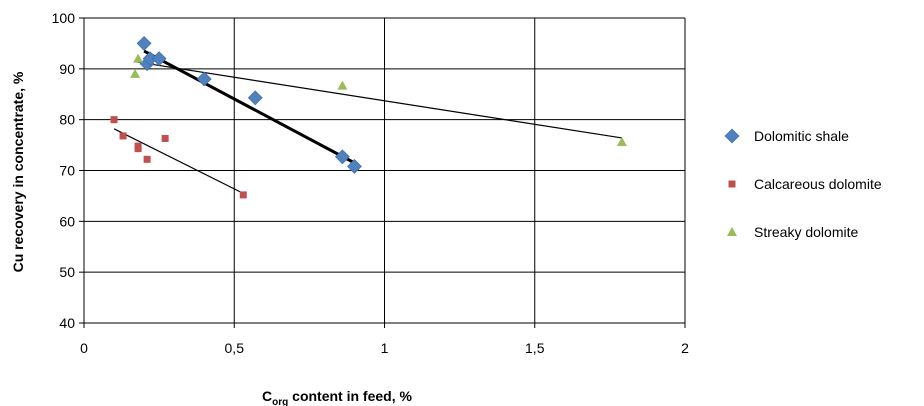  I want to click on x-tick-label: 0,5, so click(235, 348).